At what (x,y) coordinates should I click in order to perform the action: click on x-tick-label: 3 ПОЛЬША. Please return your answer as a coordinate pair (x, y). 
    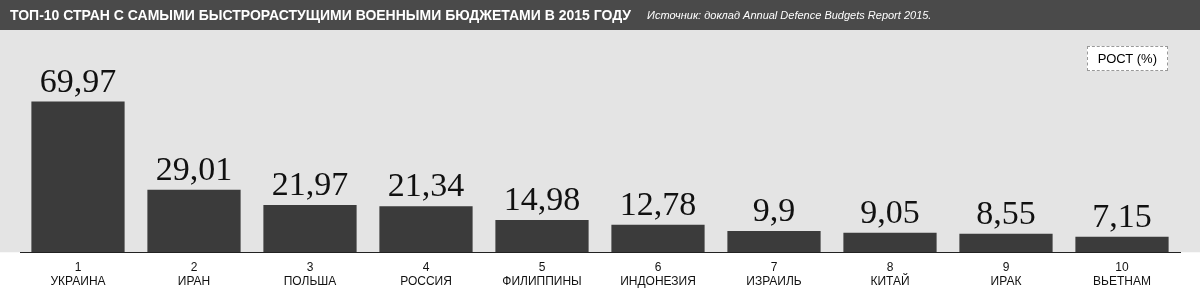
    Looking at the image, I should click on (310, 274).